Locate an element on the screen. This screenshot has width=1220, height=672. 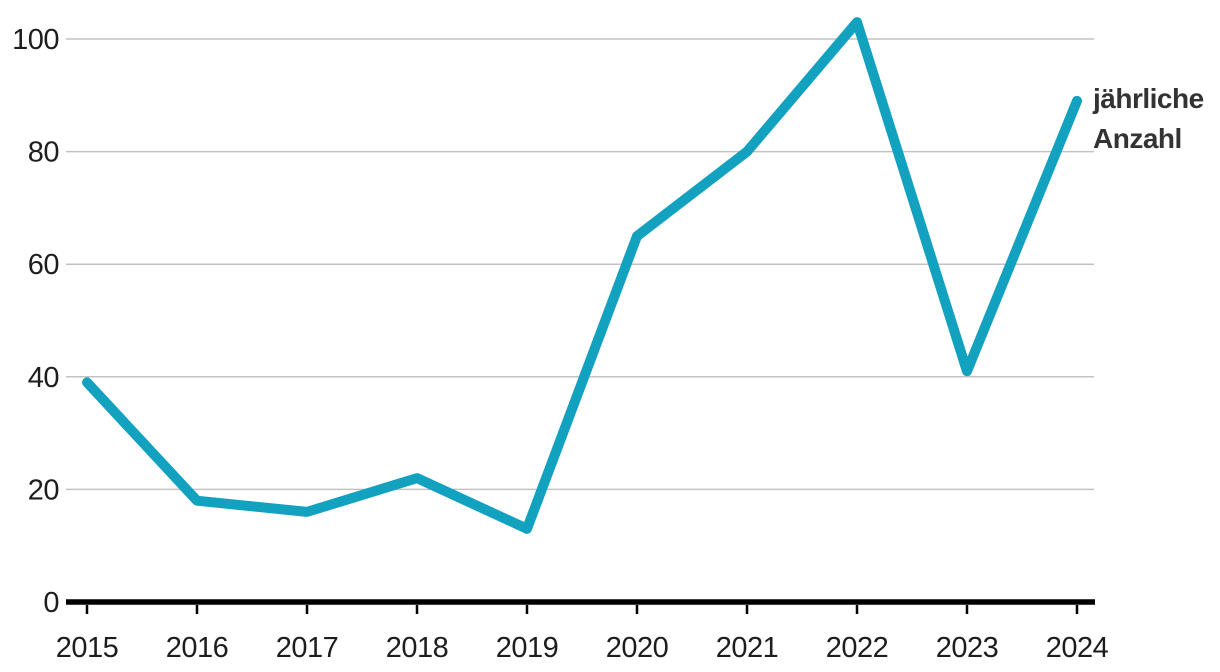
x-tick-label: 2016 is located at coordinates (197, 648).